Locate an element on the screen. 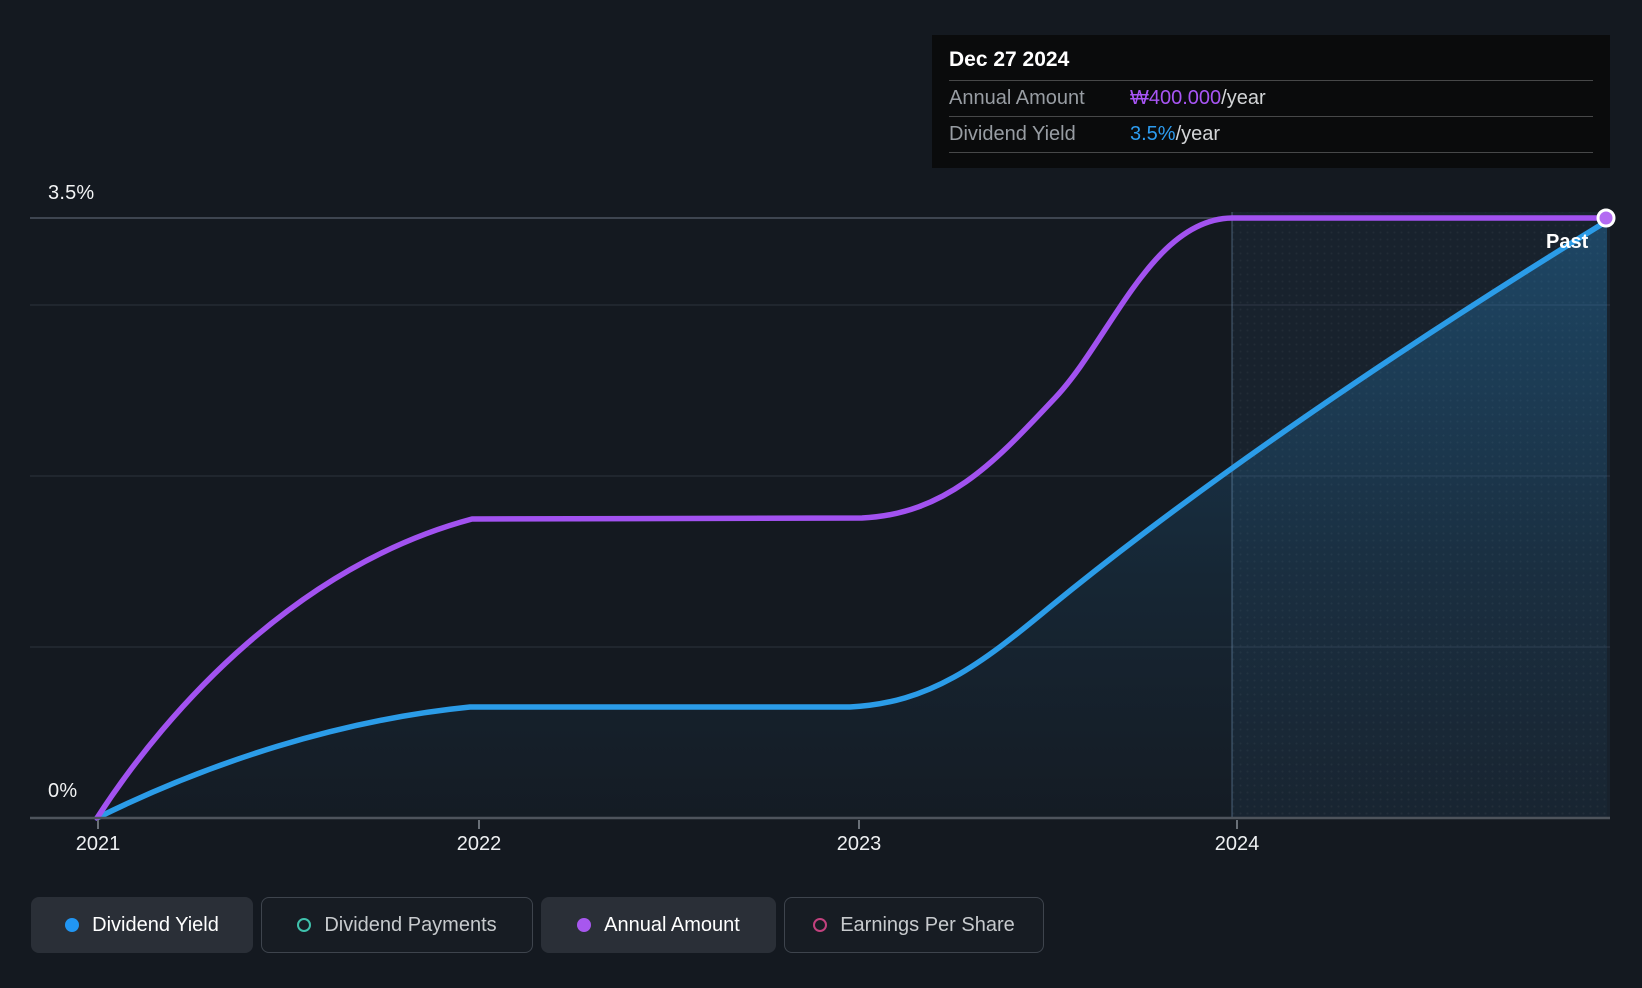 The width and height of the screenshot is (1642, 988). tooltip-label: Dividend Yield is located at coordinates (1012, 134).